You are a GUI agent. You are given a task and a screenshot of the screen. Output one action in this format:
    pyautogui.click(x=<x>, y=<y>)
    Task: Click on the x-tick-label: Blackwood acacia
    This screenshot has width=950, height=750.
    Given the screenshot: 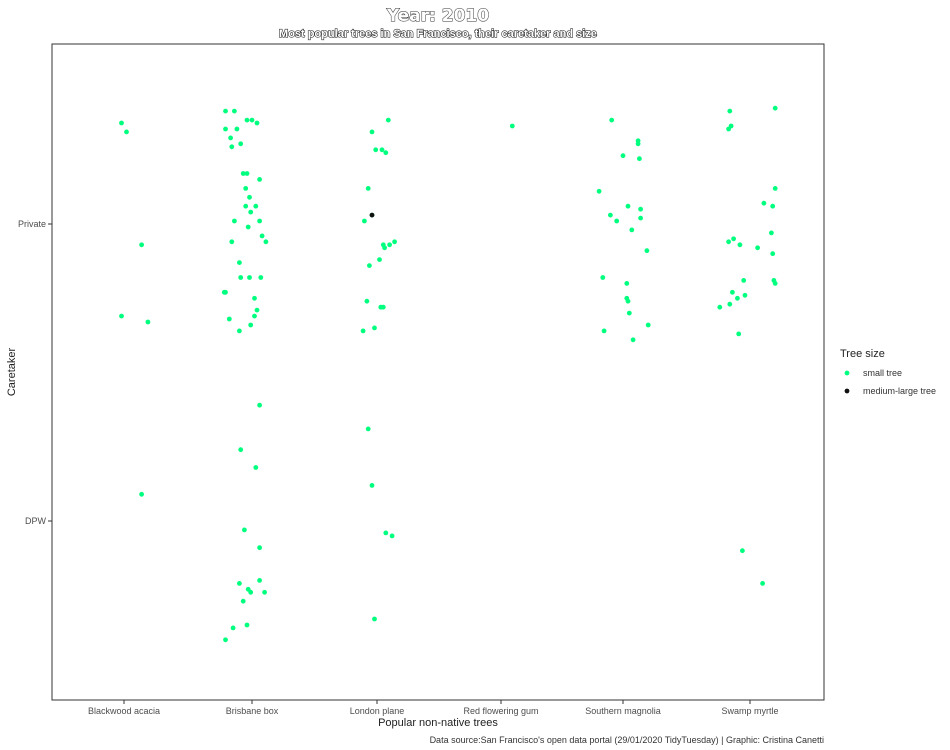 What is the action you would take?
    pyautogui.click(x=124, y=711)
    